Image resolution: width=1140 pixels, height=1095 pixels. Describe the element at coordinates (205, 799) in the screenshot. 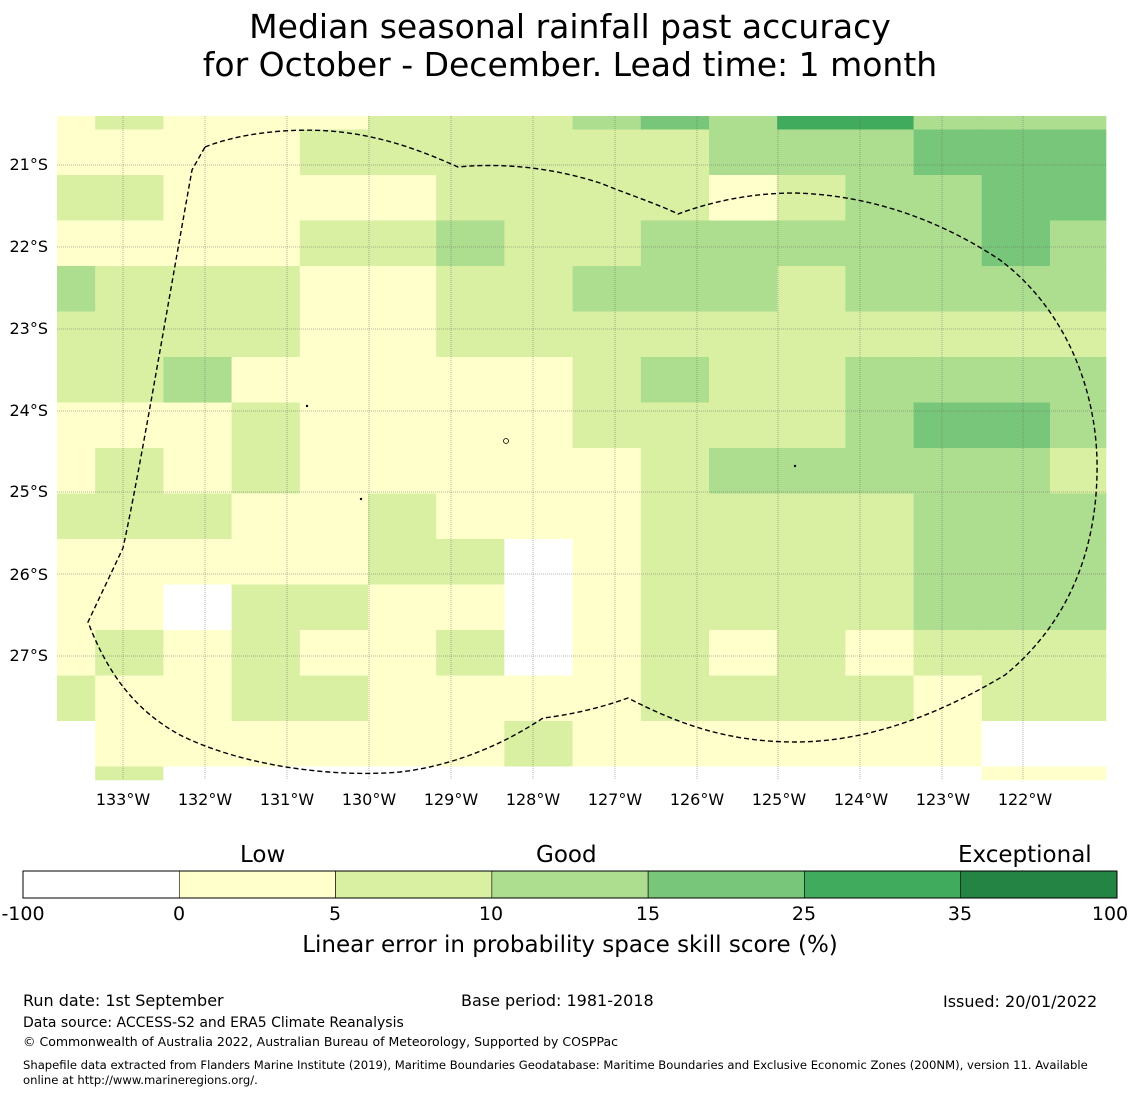

I see `lon-label: 132°W` at that location.